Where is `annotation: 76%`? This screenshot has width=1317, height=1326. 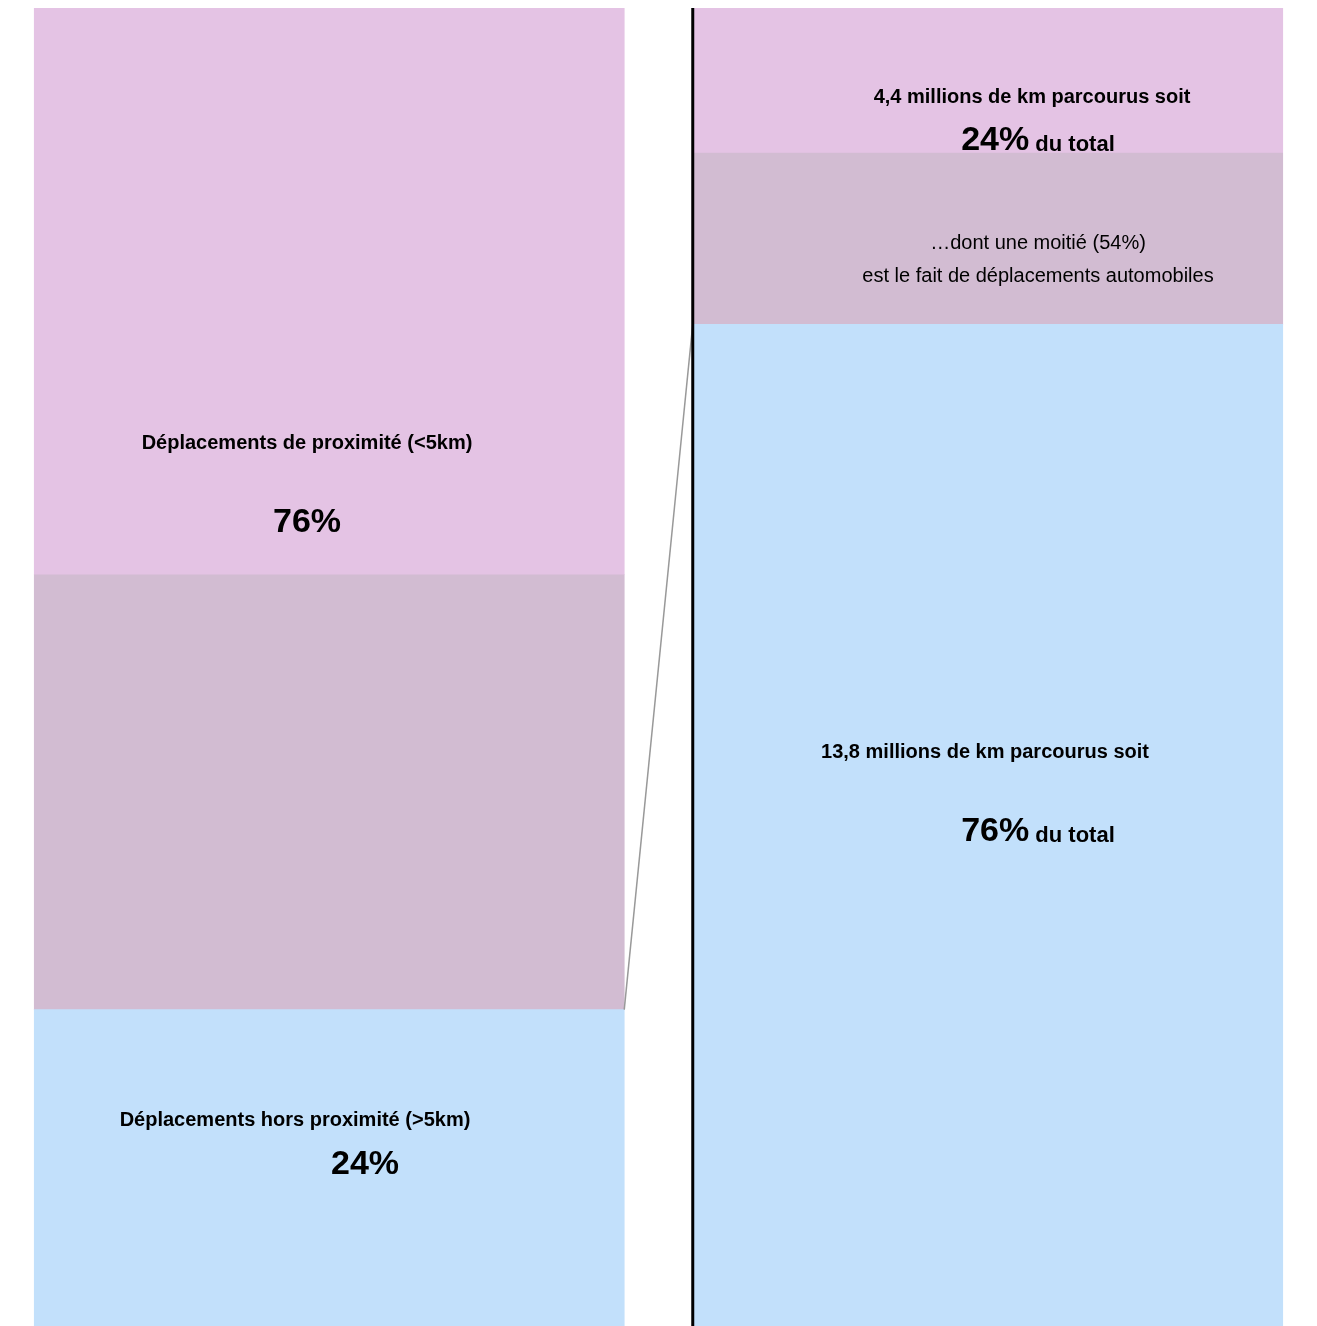 annotation: 76% is located at coordinates (307, 520).